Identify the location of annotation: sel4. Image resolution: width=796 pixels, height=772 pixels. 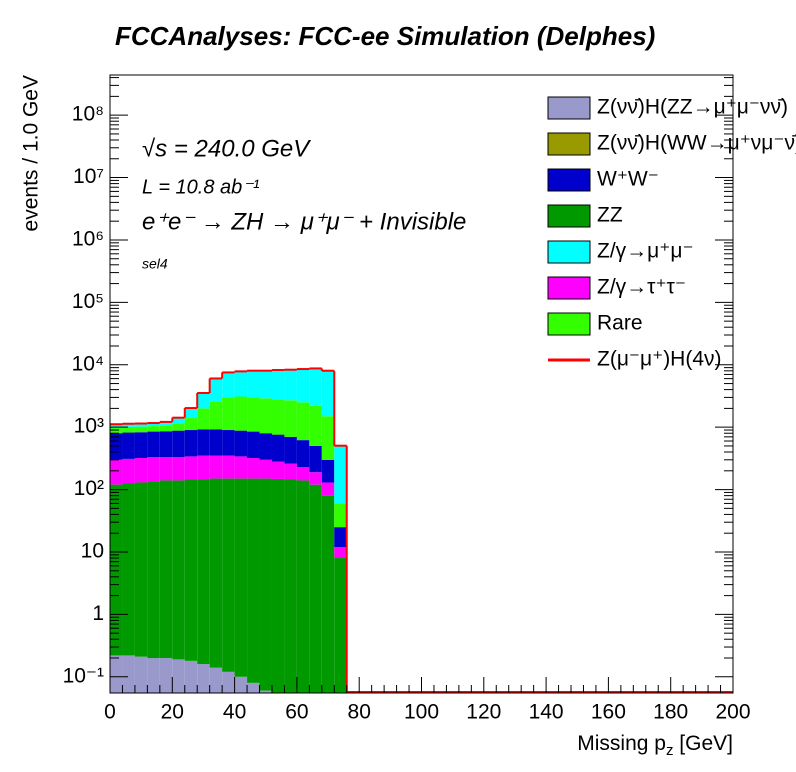
(155, 264).